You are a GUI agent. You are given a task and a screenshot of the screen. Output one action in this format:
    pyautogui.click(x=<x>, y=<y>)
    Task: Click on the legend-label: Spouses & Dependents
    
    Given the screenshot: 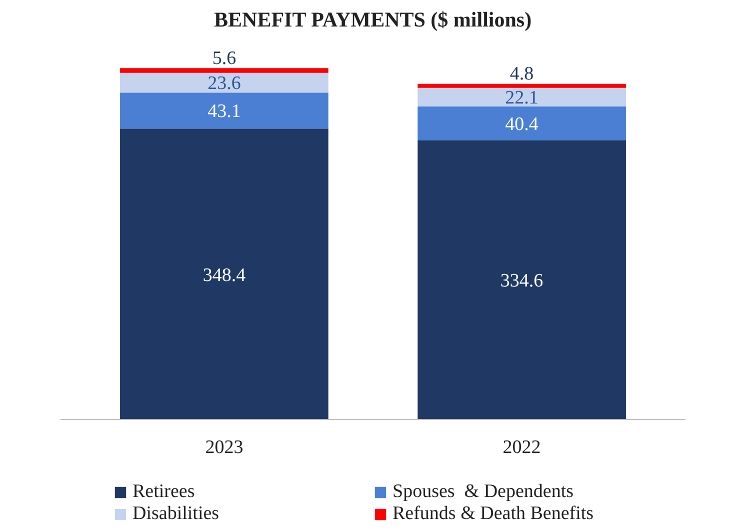 What is the action you would take?
    pyautogui.click(x=483, y=492)
    